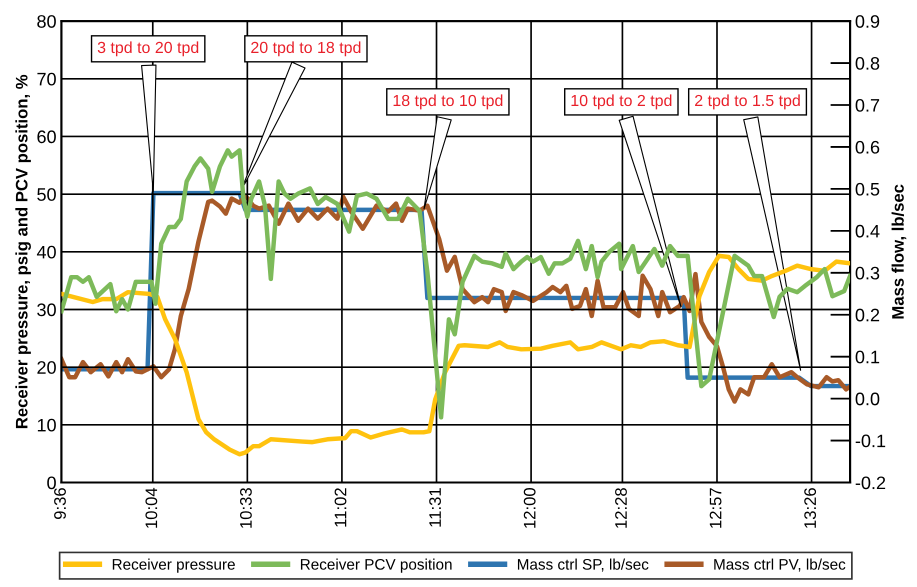 The width and height of the screenshot is (917, 587). I want to click on y2-tick-label: 0.6, so click(868, 147).